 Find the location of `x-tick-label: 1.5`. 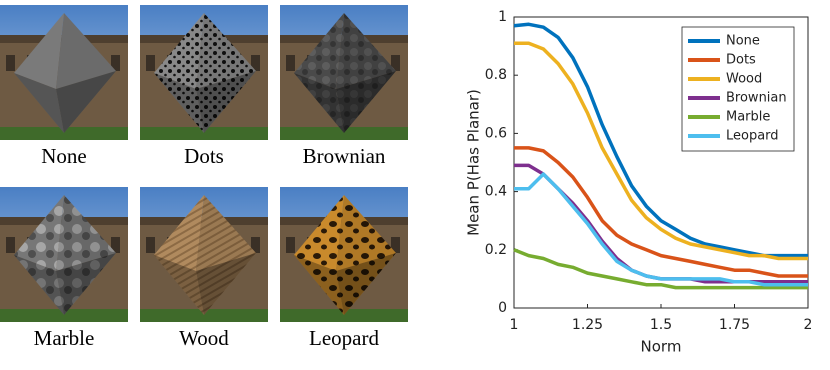

x-tick-label: 1.5 is located at coordinates (661, 325).